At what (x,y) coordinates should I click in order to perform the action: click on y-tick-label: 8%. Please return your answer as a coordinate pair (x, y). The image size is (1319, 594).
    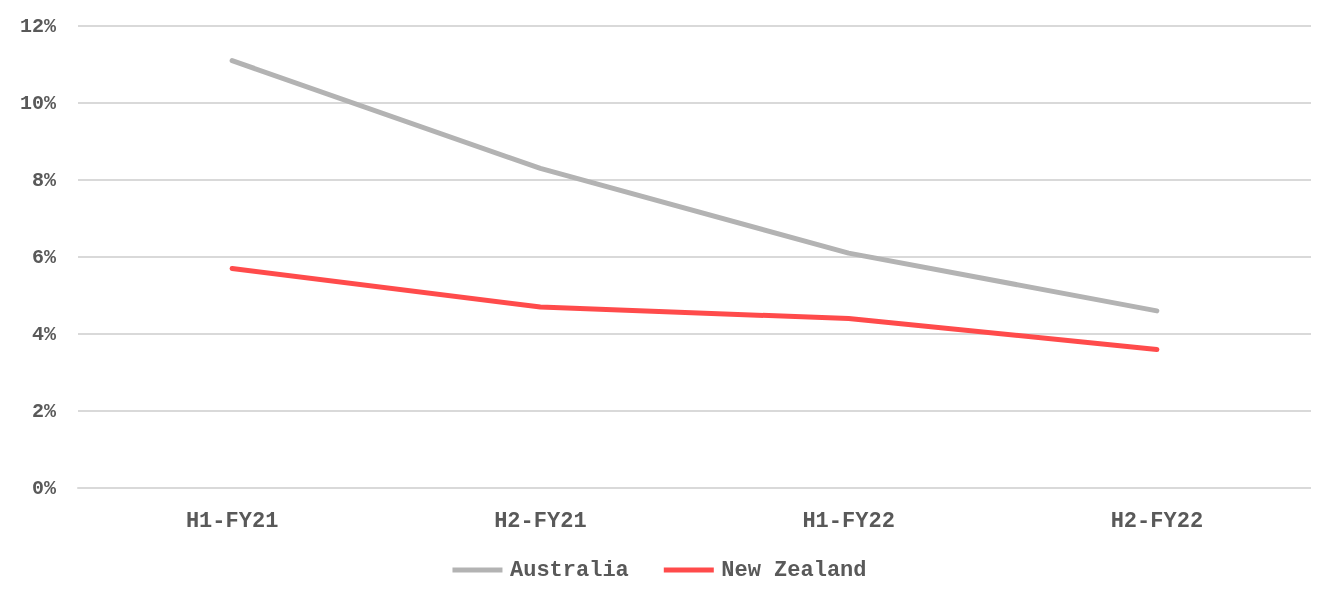
    Looking at the image, I should click on (44, 180).